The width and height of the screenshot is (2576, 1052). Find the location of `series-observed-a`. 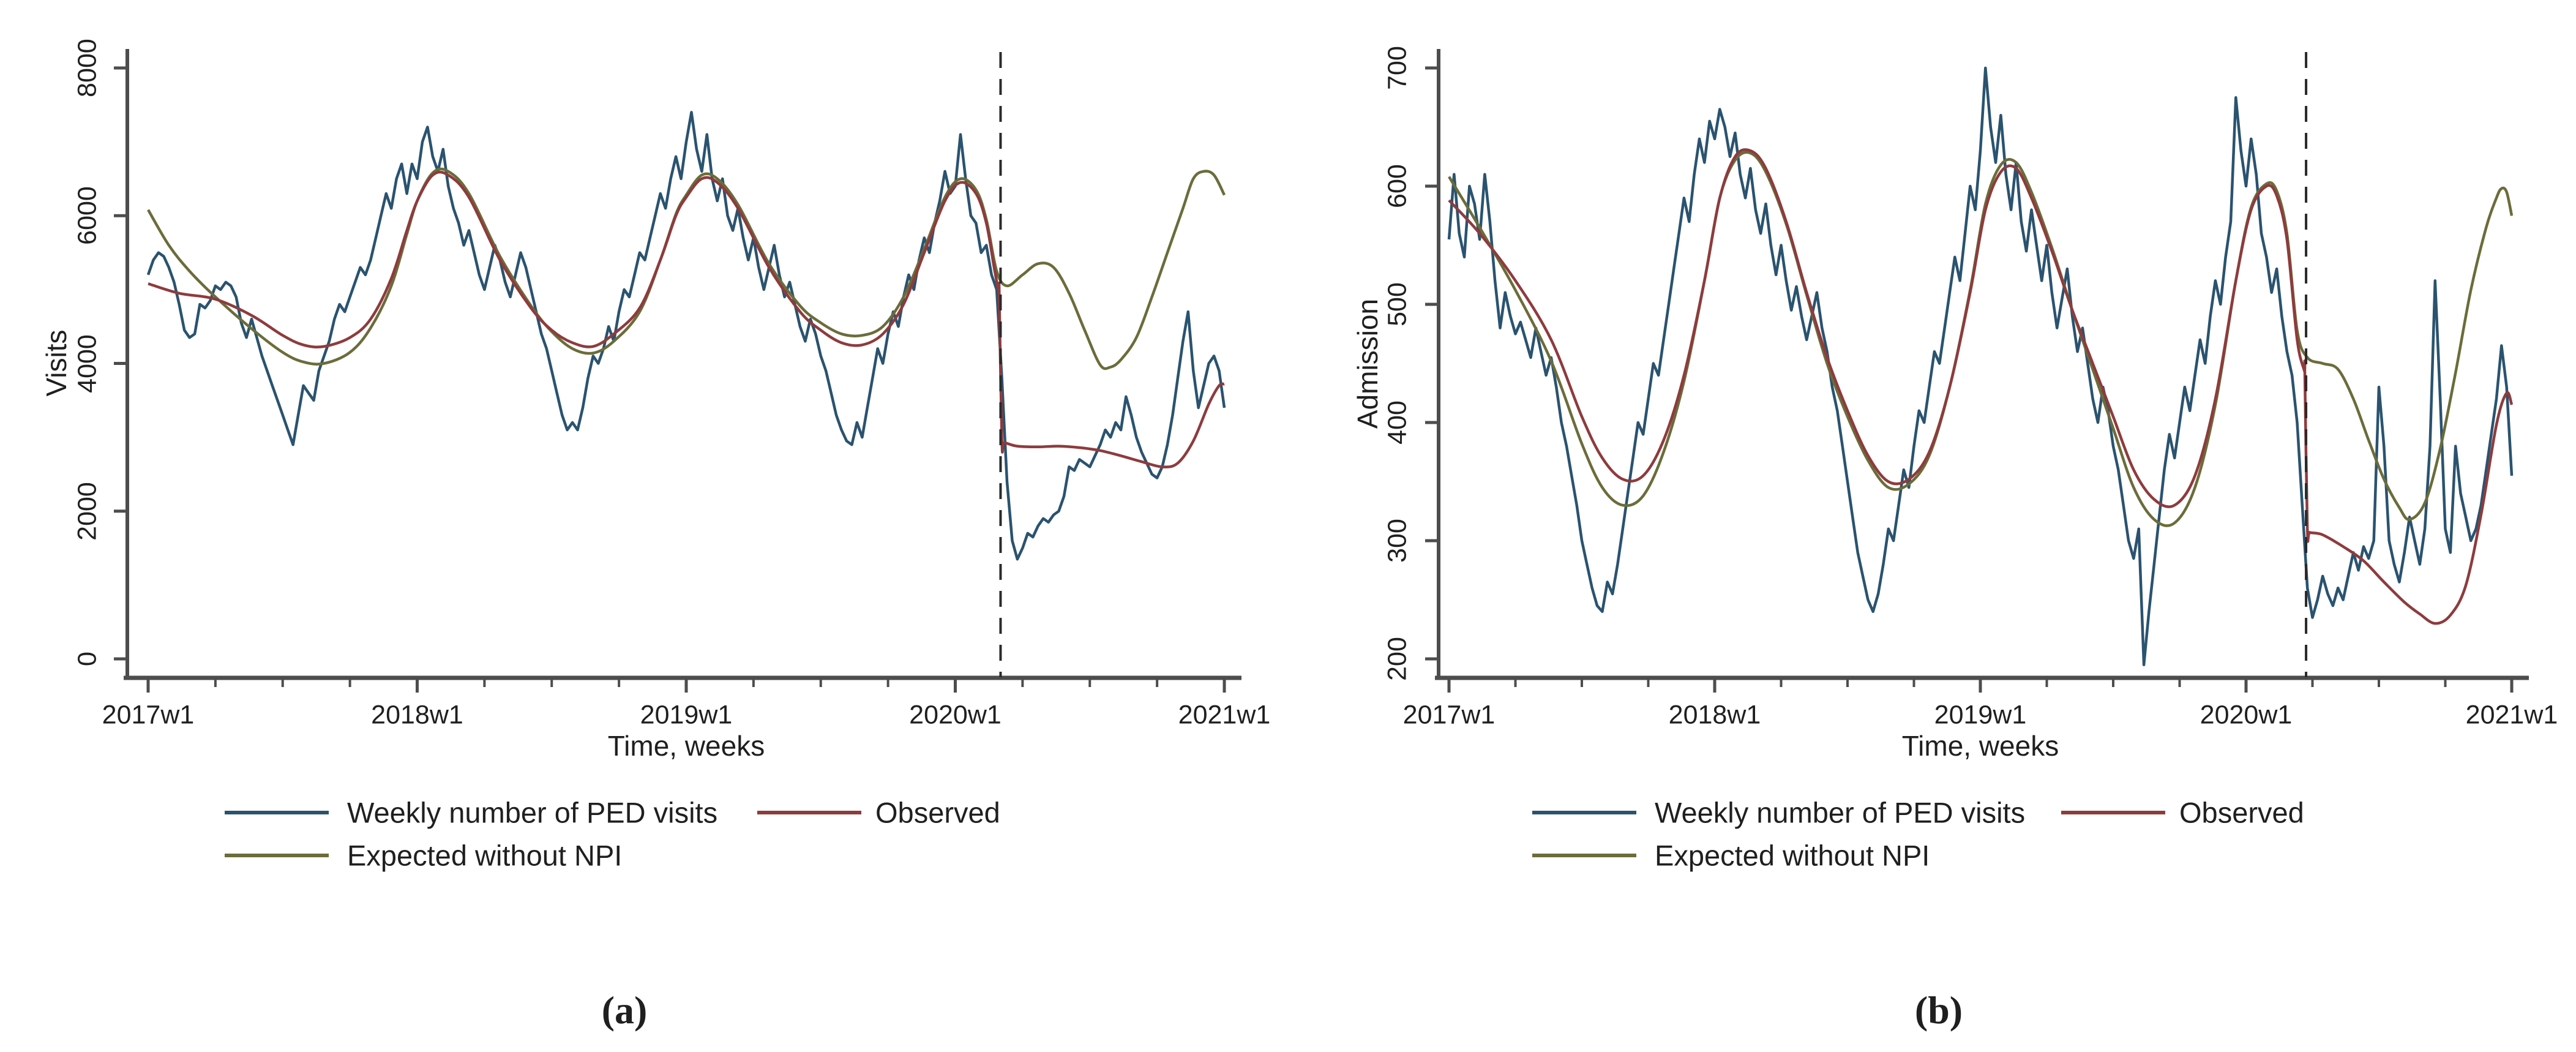

series-observed-a is located at coordinates (686, 319).